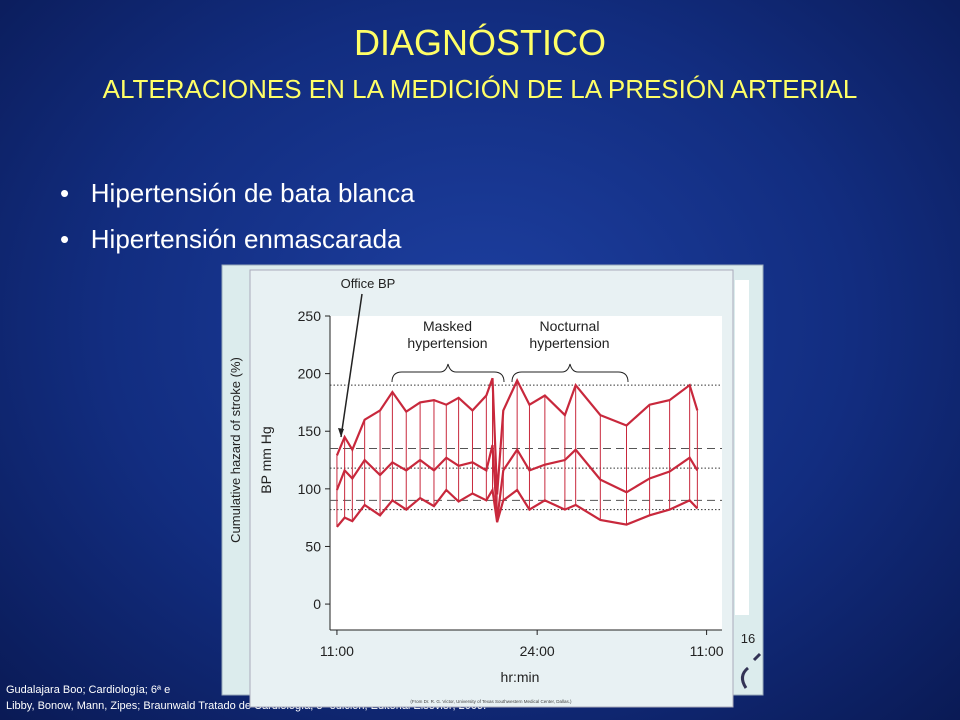 This screenshot has height=720, width=960. I want to click on background-x-tick: 16, so click(748, 638).